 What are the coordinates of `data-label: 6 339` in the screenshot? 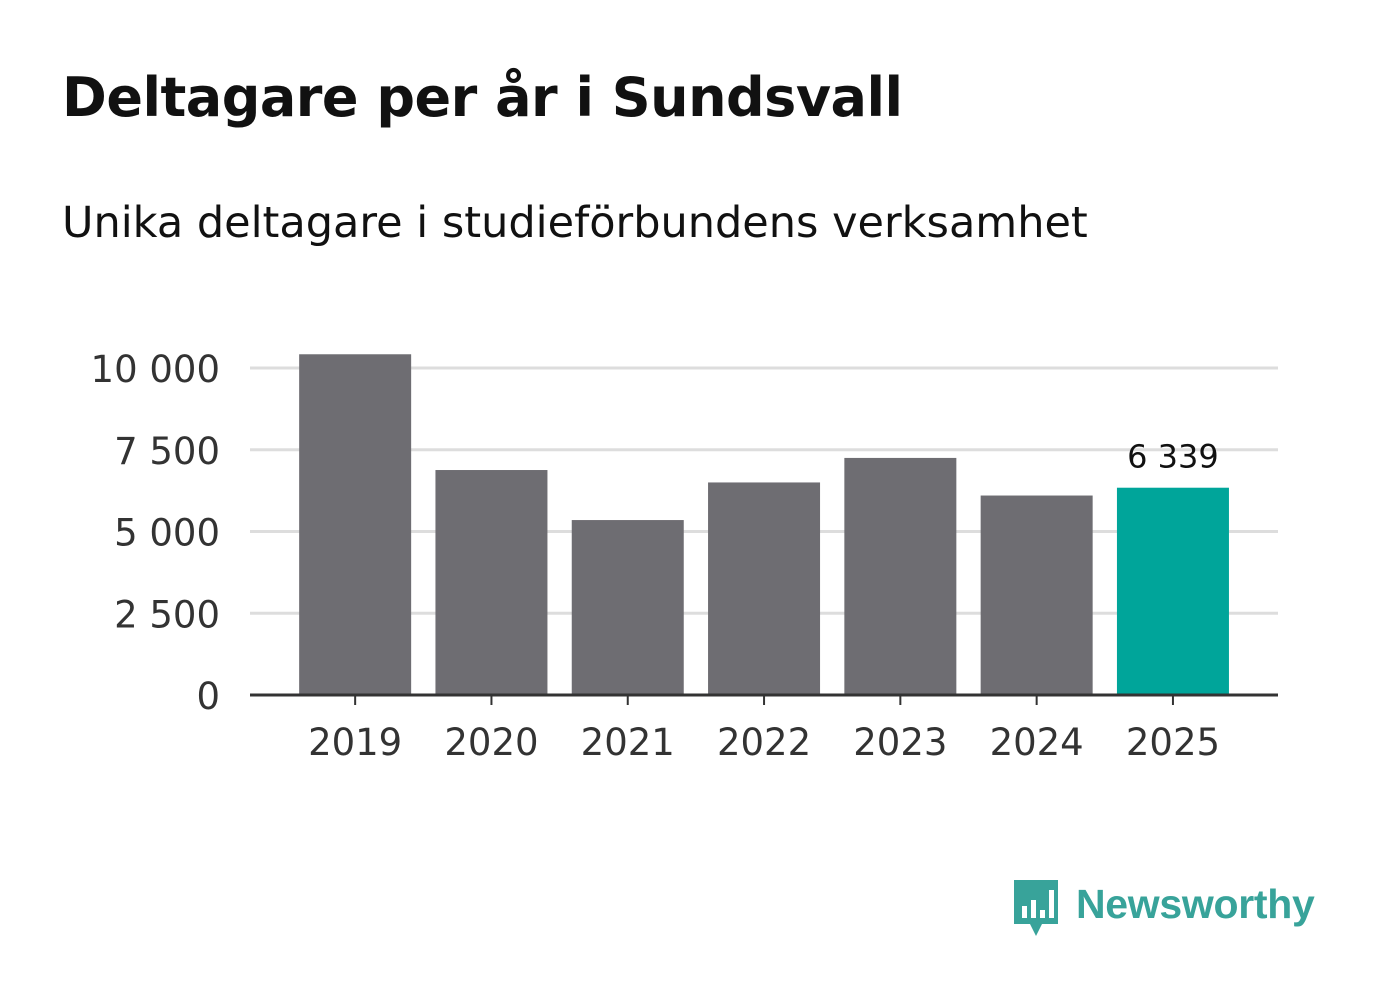 It's located at (1173, 457).